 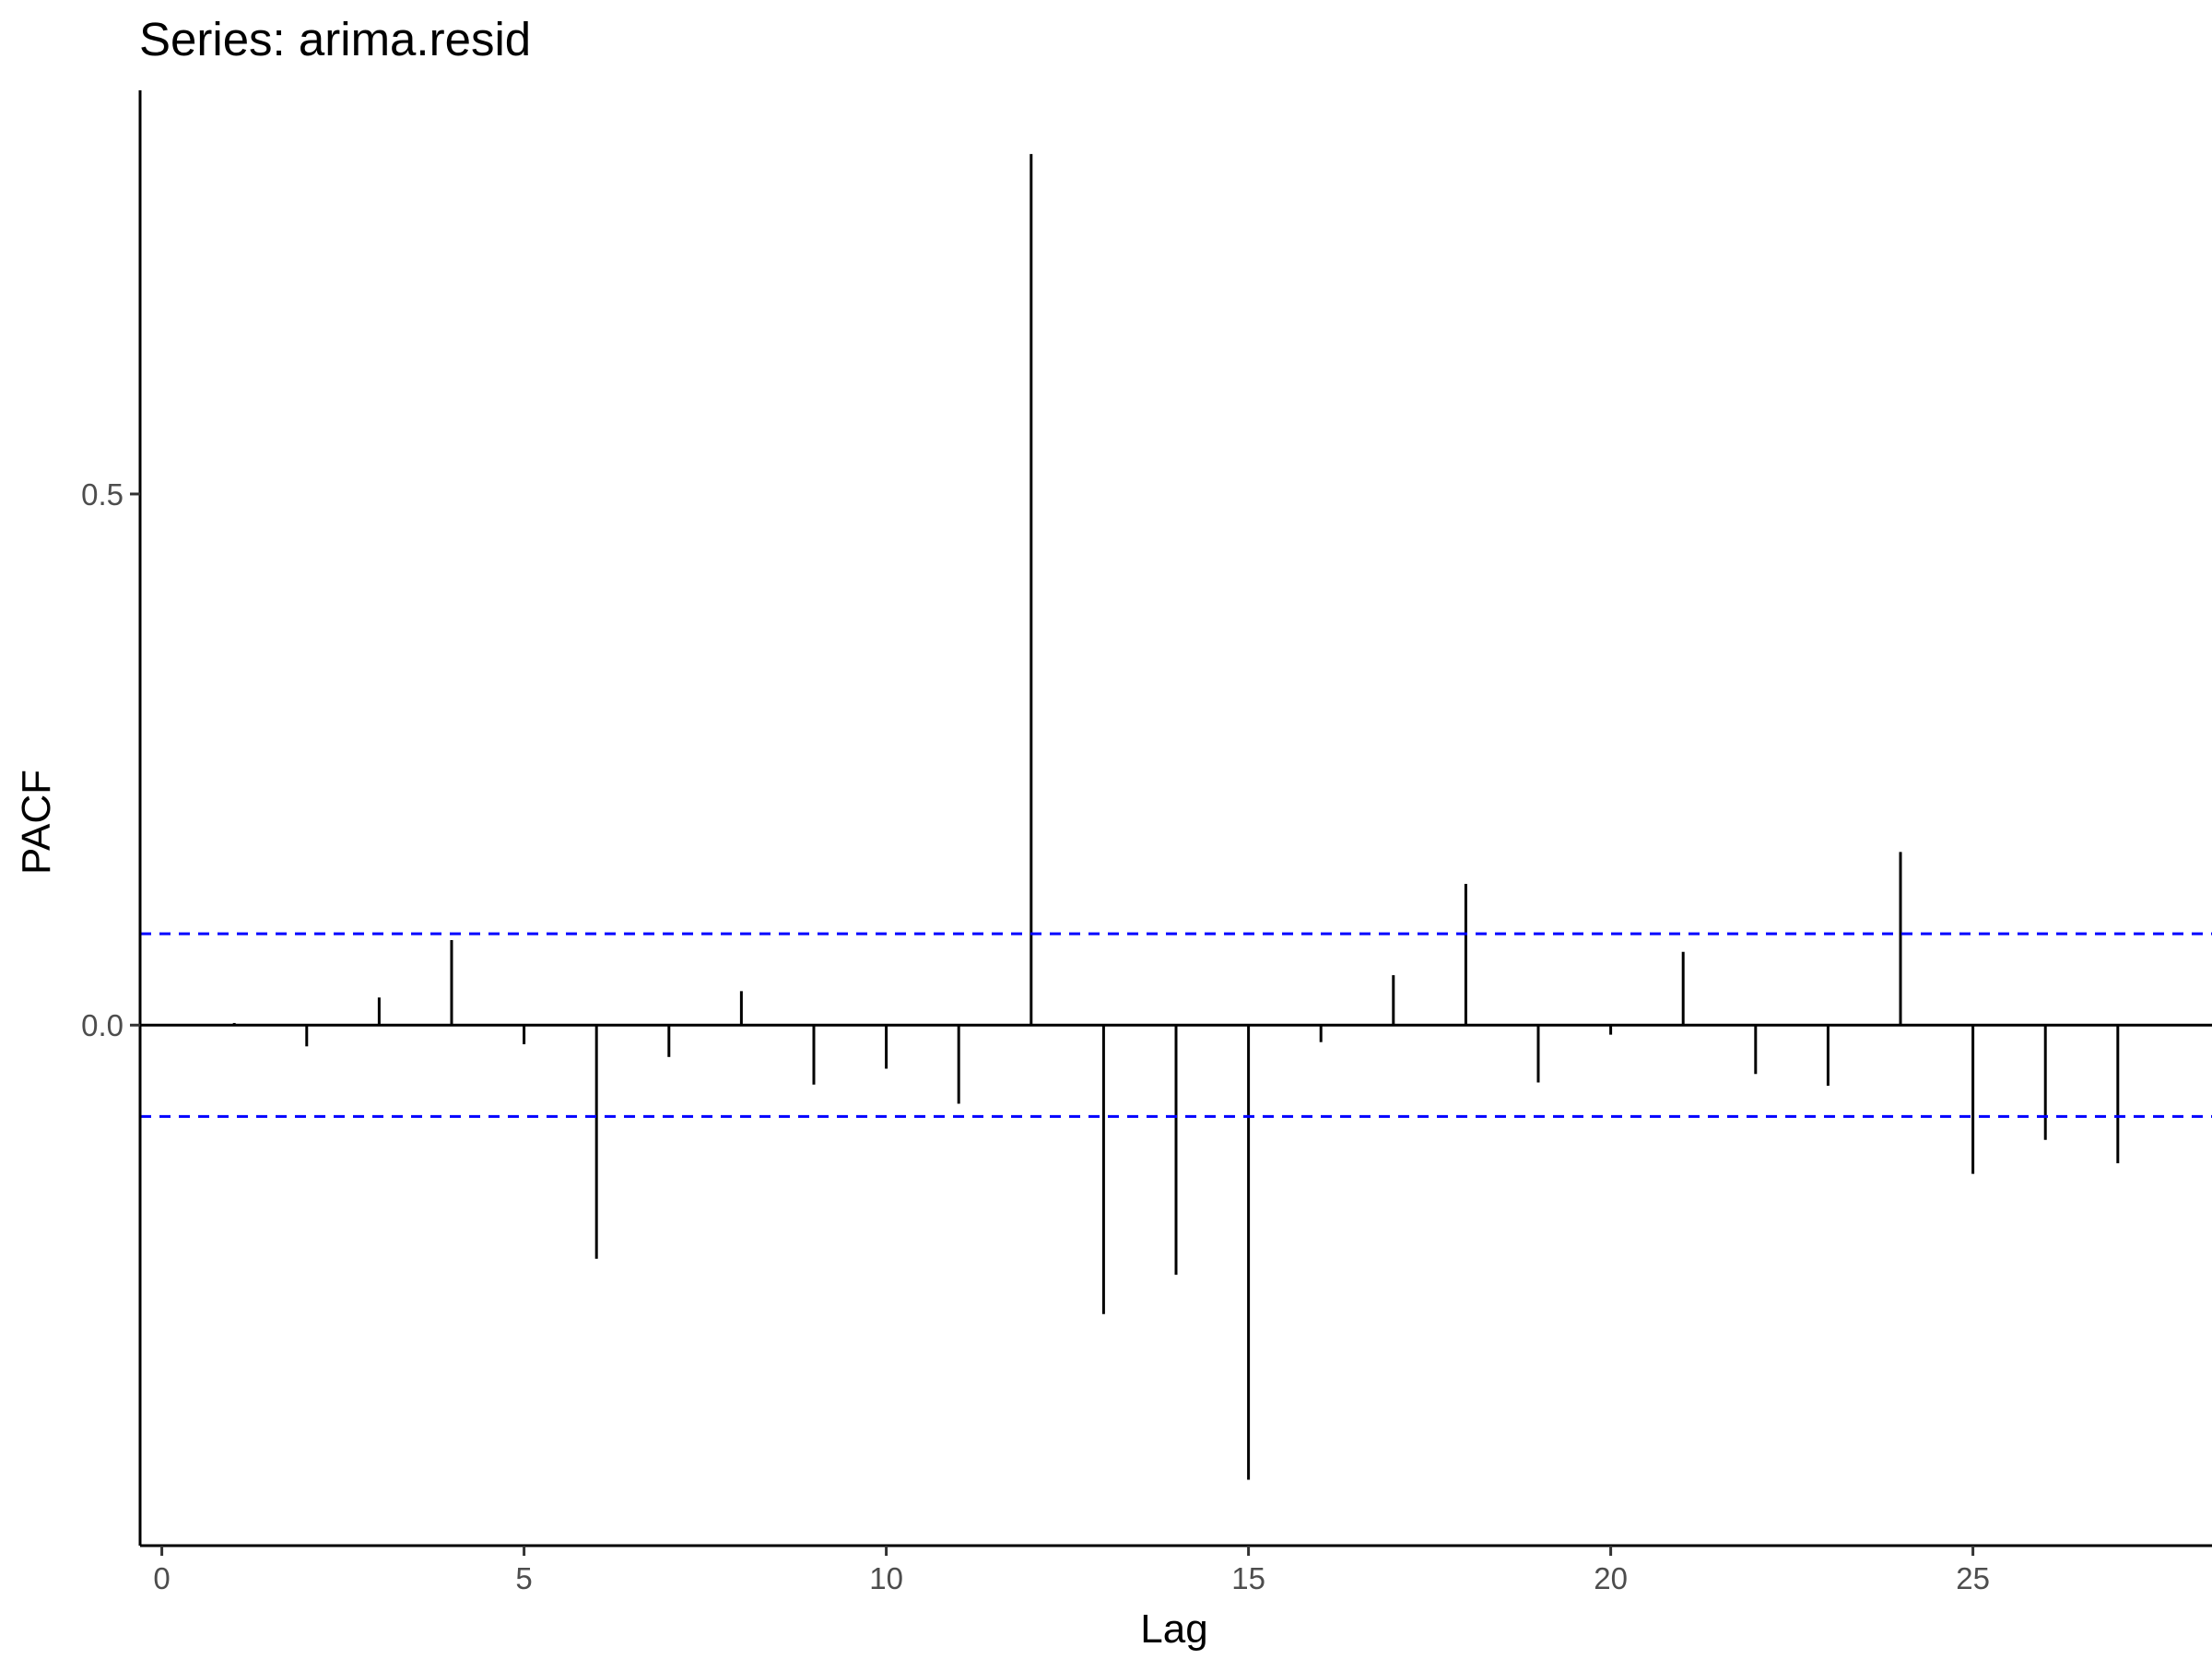 What do you see at coordinates (36, 822) in the screenshot?
I see `y-axis-title: PACF` at bounding box center [36, 822].